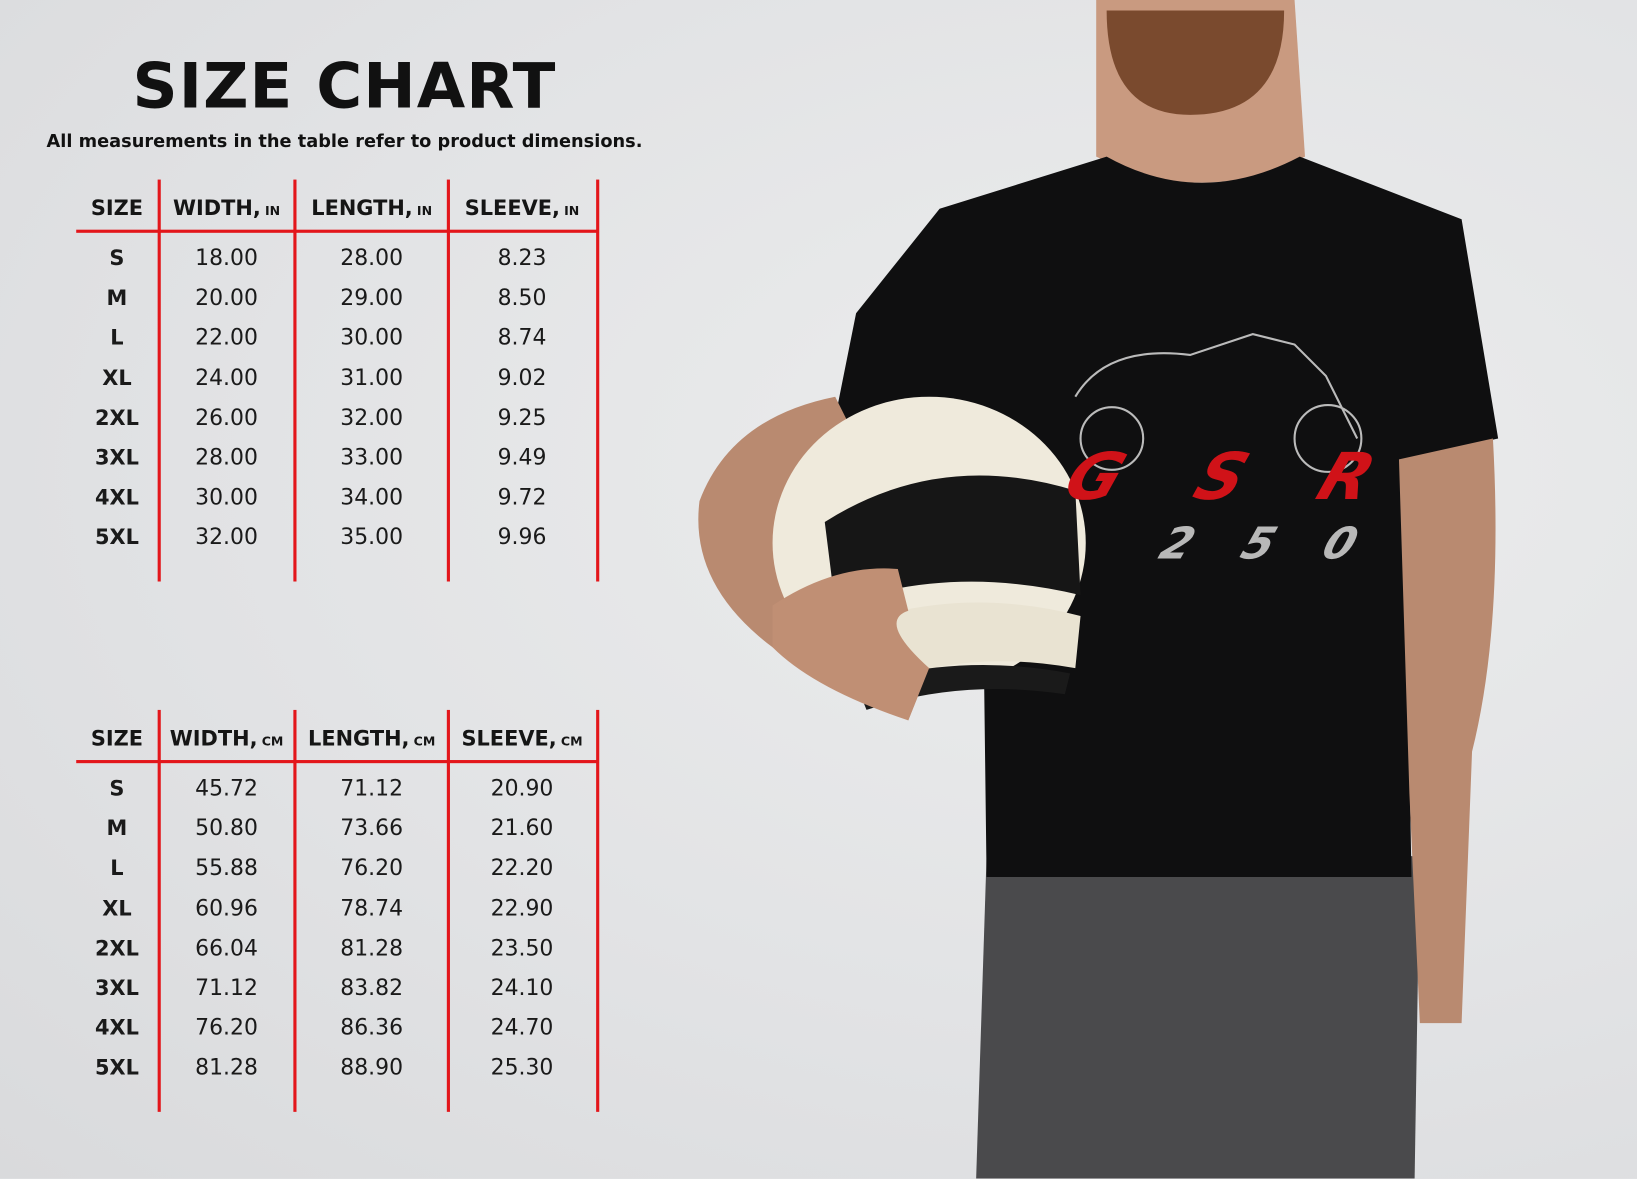 The width and height of the screenshot is (1637, 1179). I want to click on measurement-cell: 23.50, so click(522, 948).